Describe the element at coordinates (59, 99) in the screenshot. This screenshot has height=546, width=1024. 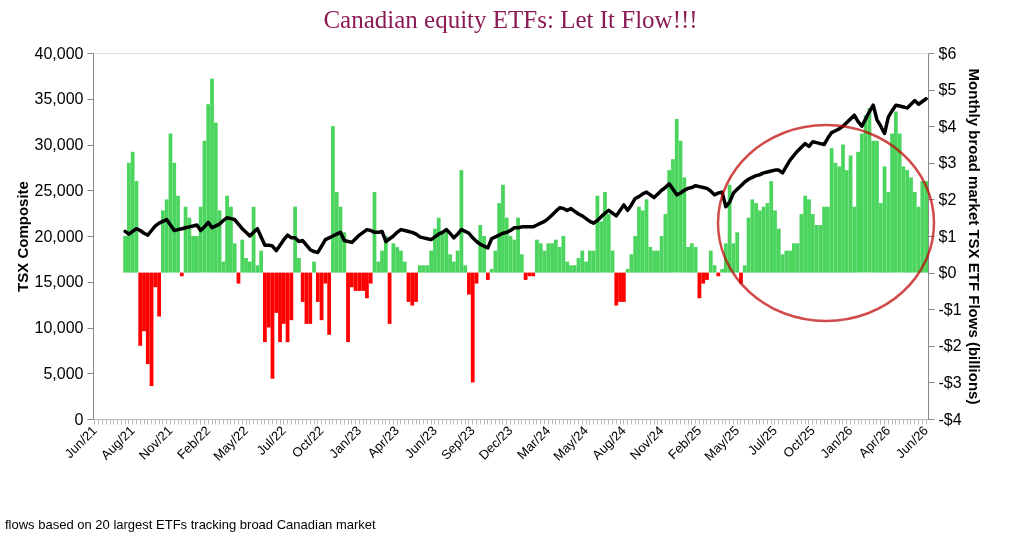
I see `y-tick-label: 35,000` at that location.